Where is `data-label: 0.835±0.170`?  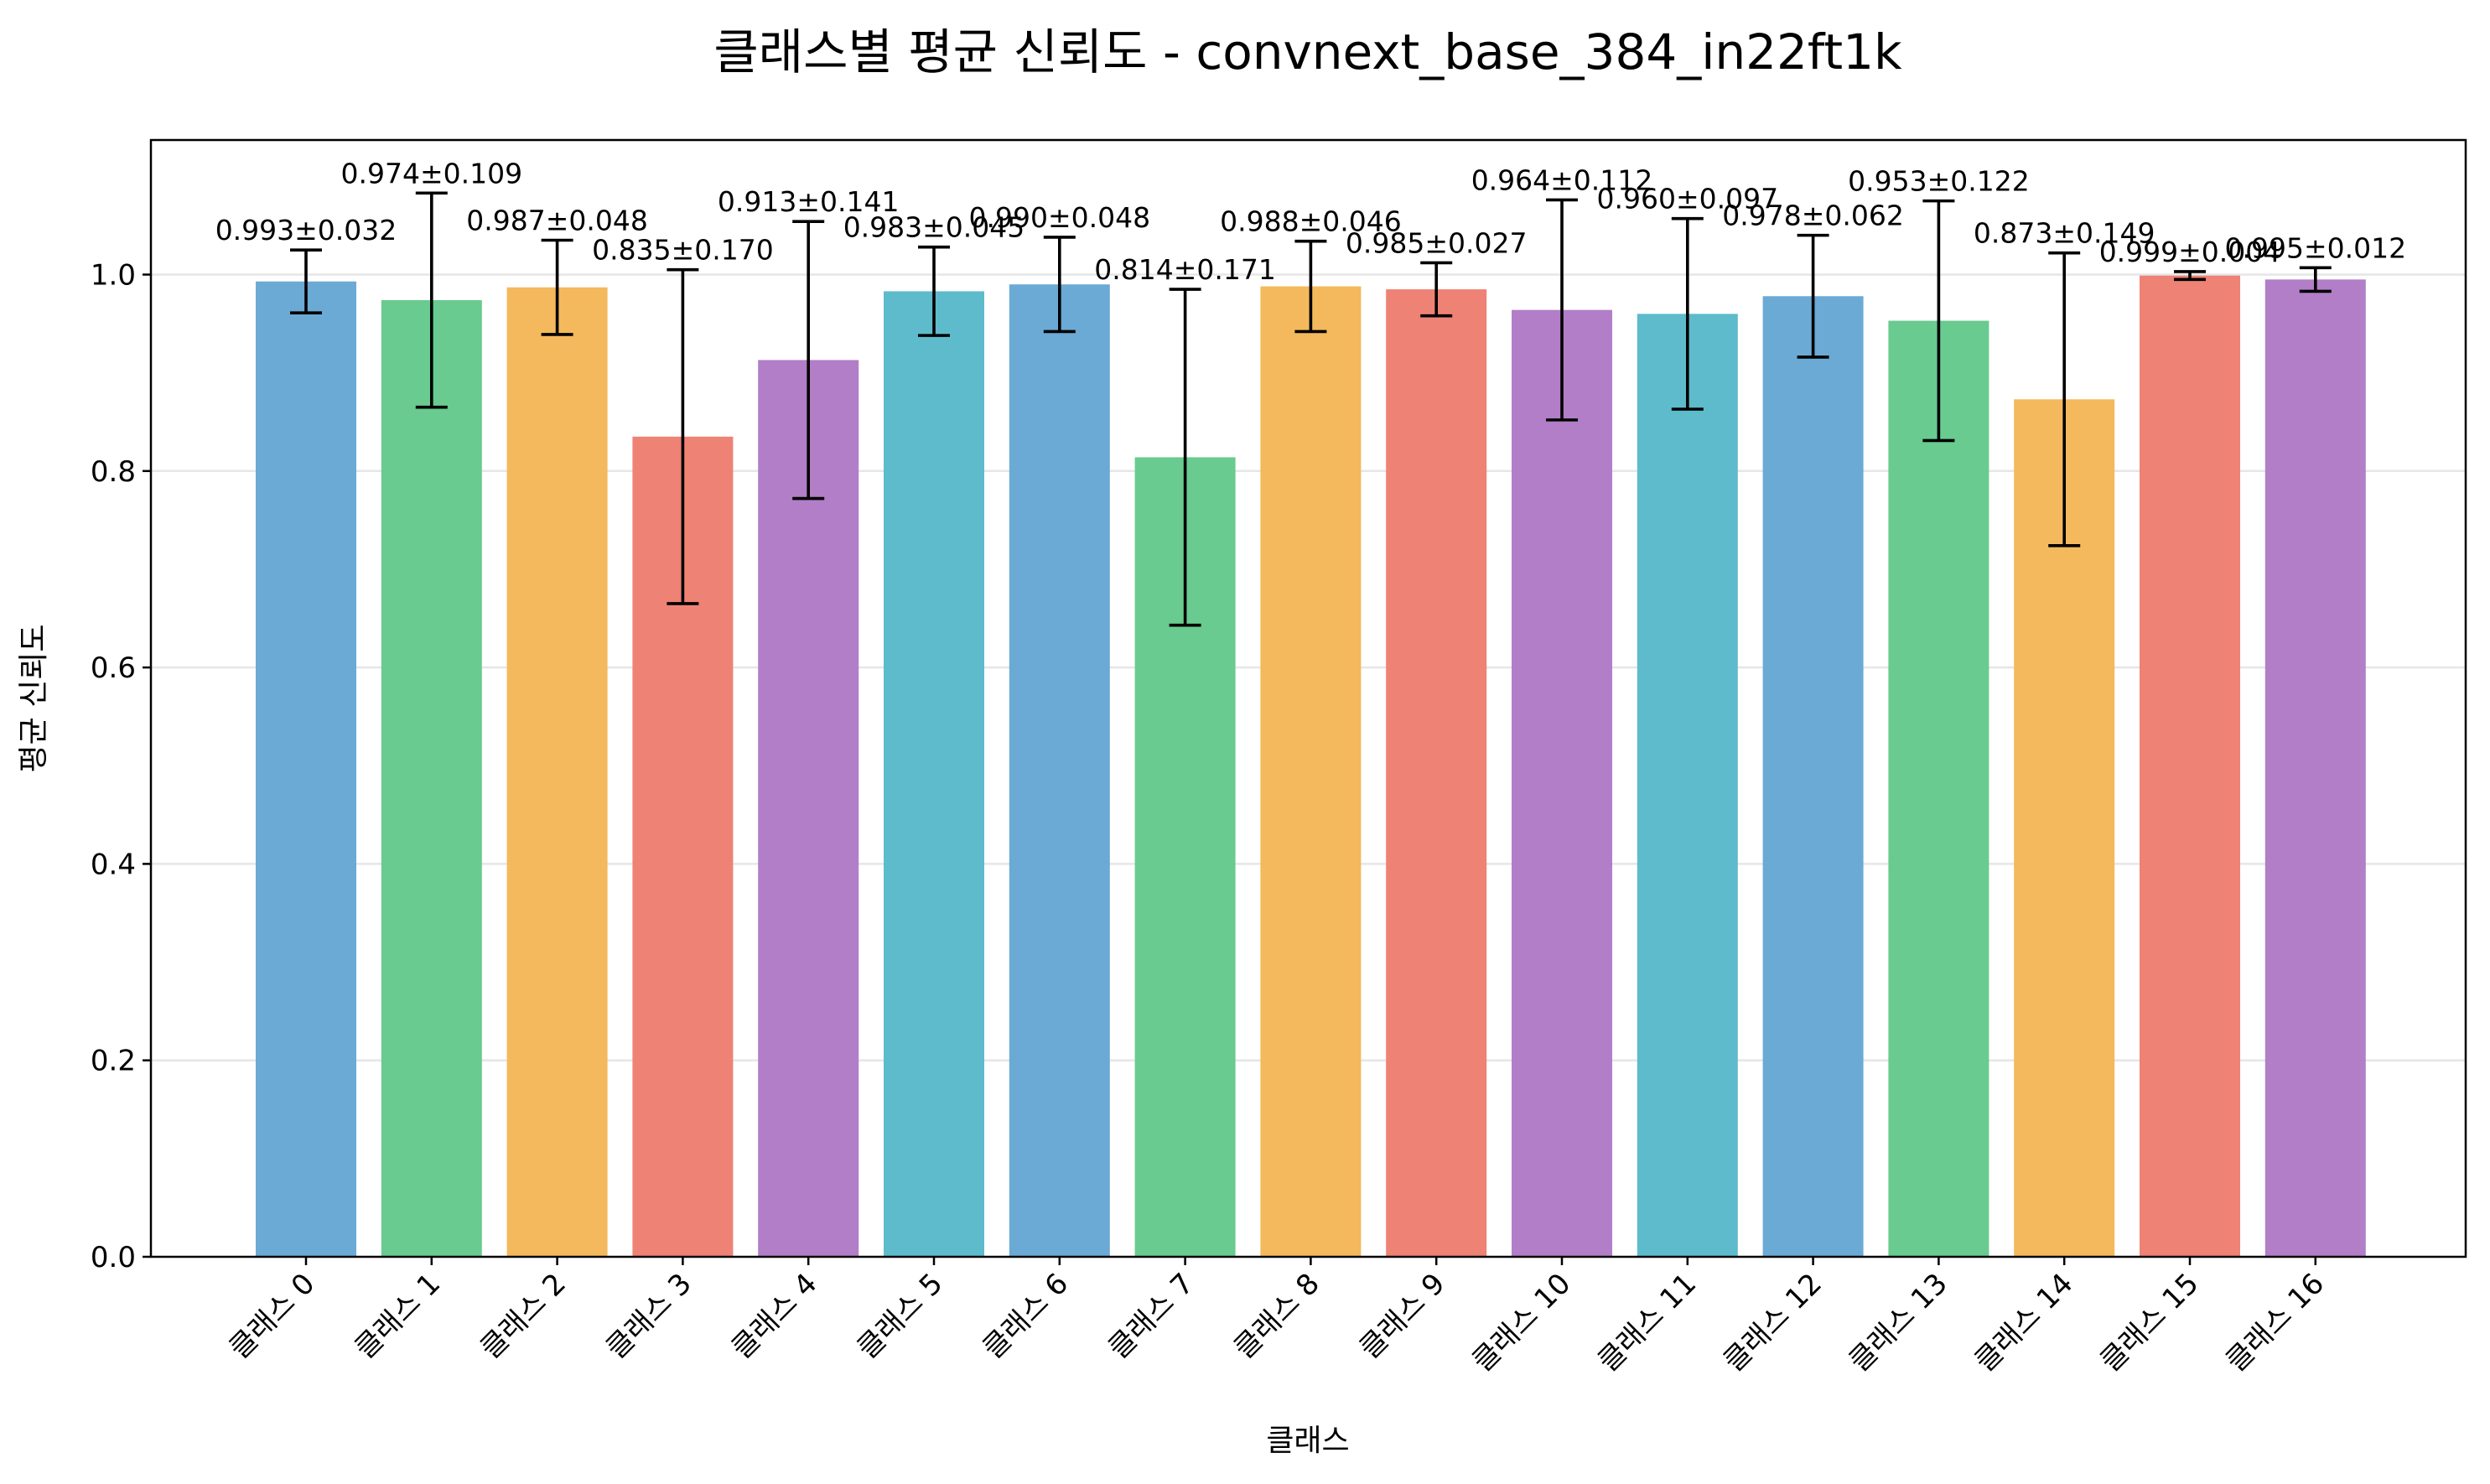
data-label: 0.835±0.170 is located at coordinates (683, 250).